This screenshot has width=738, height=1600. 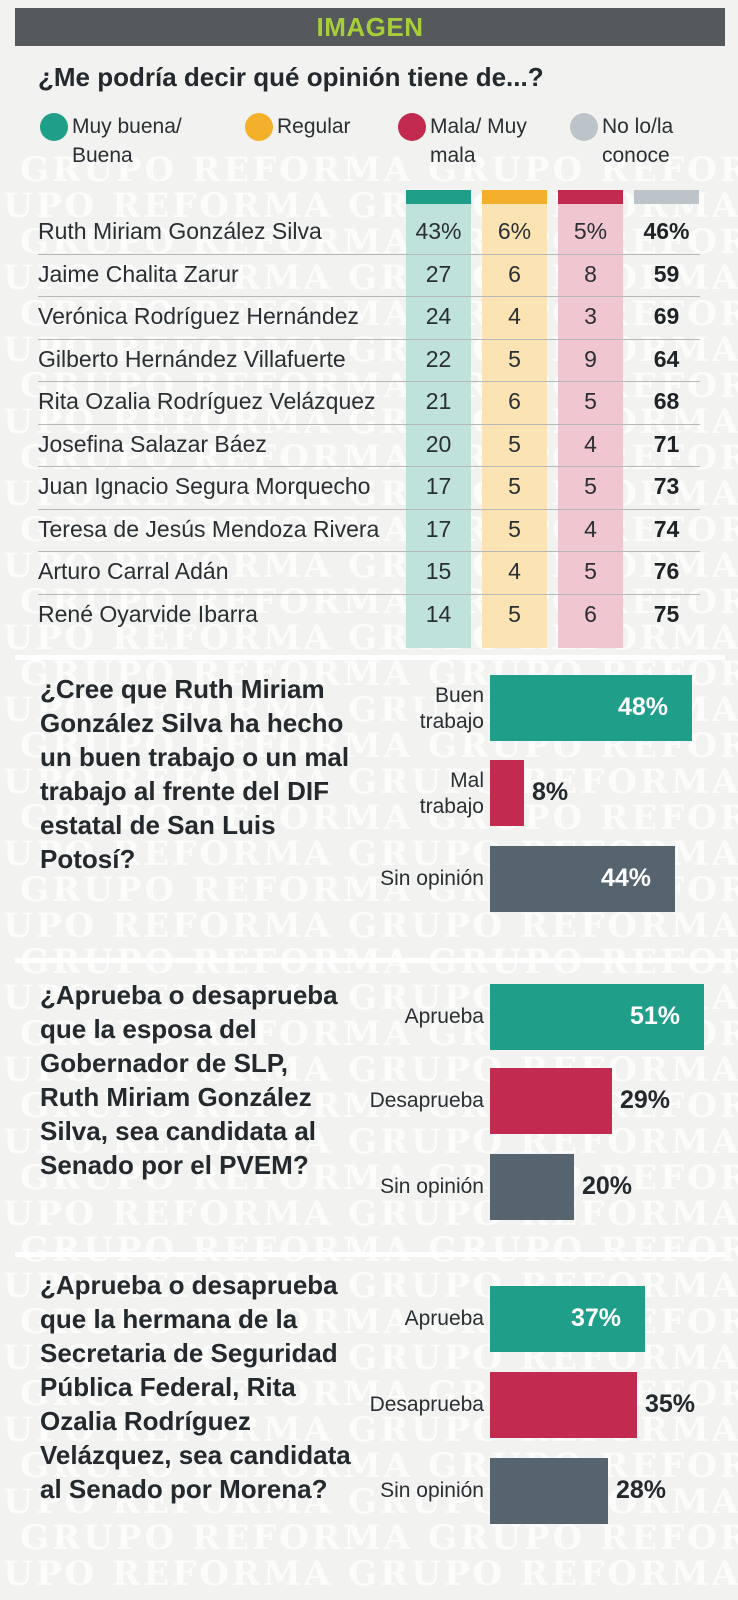 What do you see at coordinates (666, 316) in the screenshot?
I see `value-unknown: 69` at bounding box center [666, 316].